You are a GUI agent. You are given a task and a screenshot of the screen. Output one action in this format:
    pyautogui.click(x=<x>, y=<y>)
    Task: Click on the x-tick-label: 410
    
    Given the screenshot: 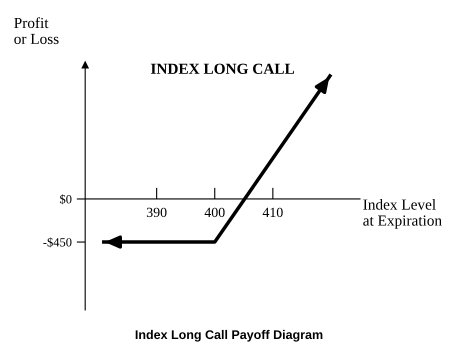 What is the action you would take?
    pyautogui.click(x=272, y=213)
    